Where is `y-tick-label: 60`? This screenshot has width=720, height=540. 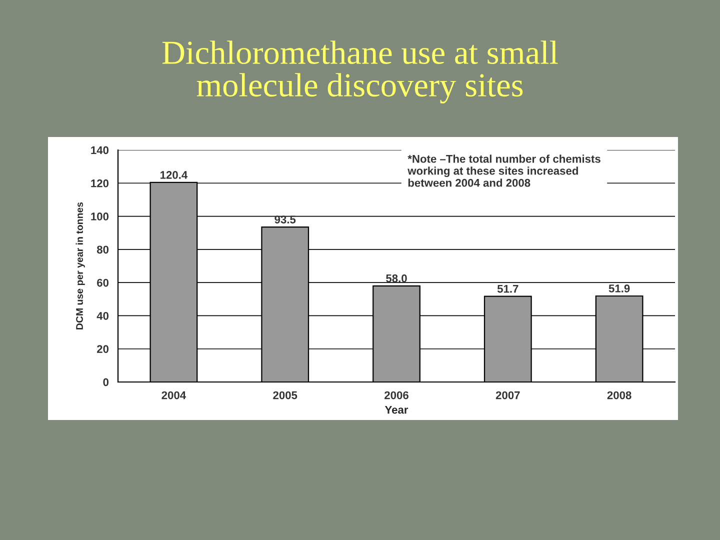
y-tick-label: 60 is located at coordinates (103, 282).